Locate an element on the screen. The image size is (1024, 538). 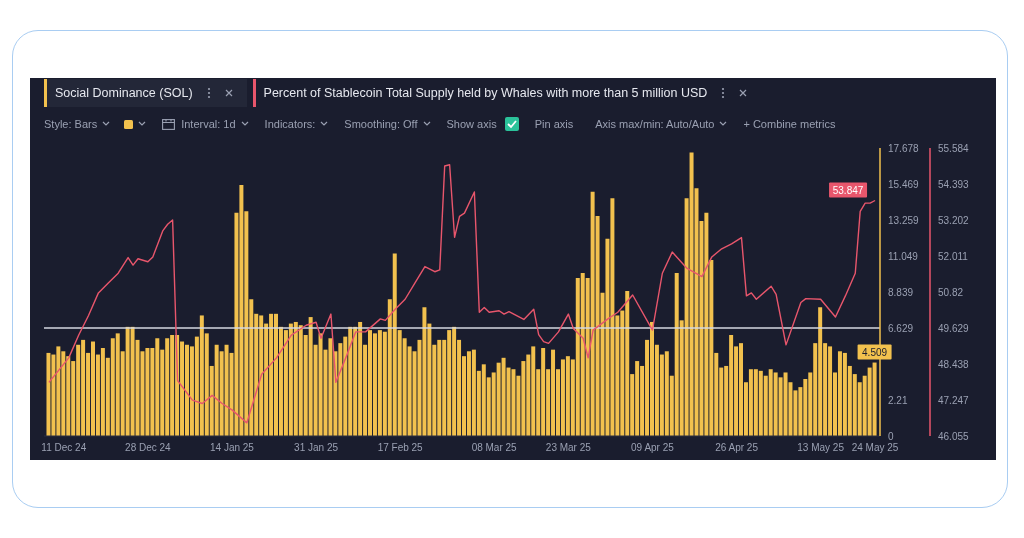
x-tick-label: 28 Dec 24 is located at coordinates (148, 448).